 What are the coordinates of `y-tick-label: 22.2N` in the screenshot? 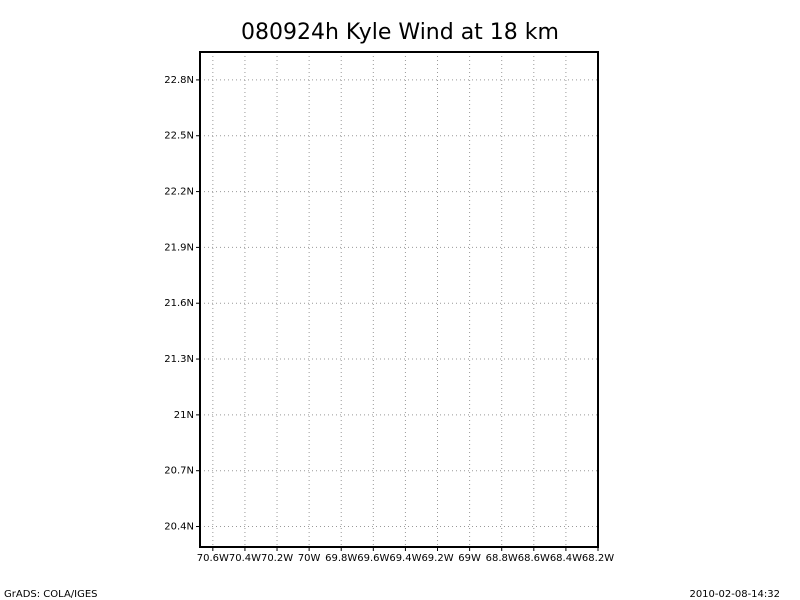 It's located at (179, 192).